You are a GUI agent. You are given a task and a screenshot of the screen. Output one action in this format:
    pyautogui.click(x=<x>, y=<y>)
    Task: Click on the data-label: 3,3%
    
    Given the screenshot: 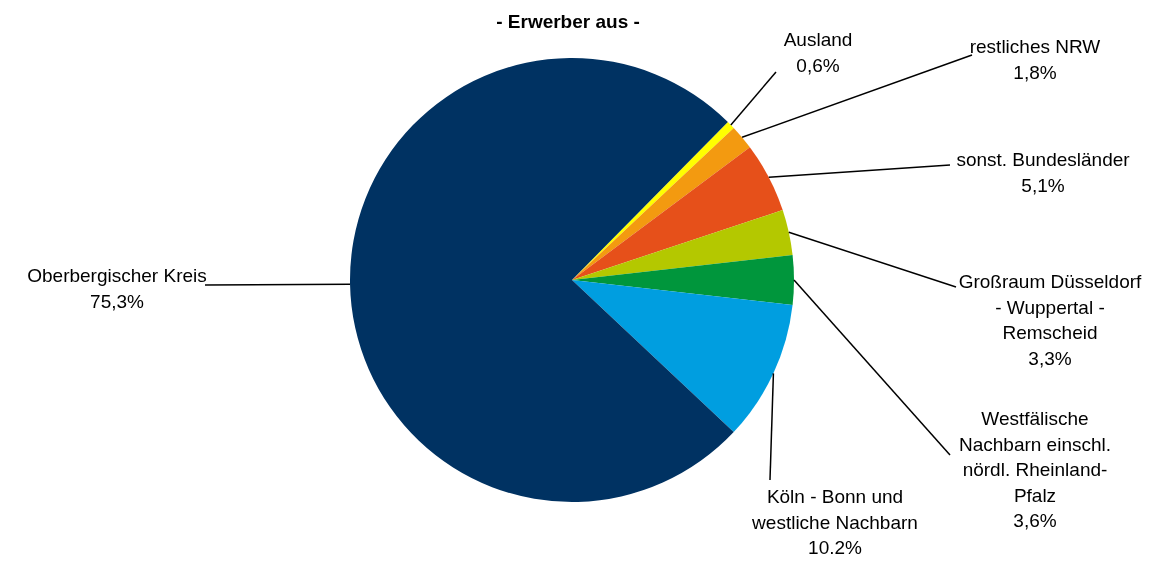 What is the action you would take?
    pyautogui.click(x=1050, y=358)
    